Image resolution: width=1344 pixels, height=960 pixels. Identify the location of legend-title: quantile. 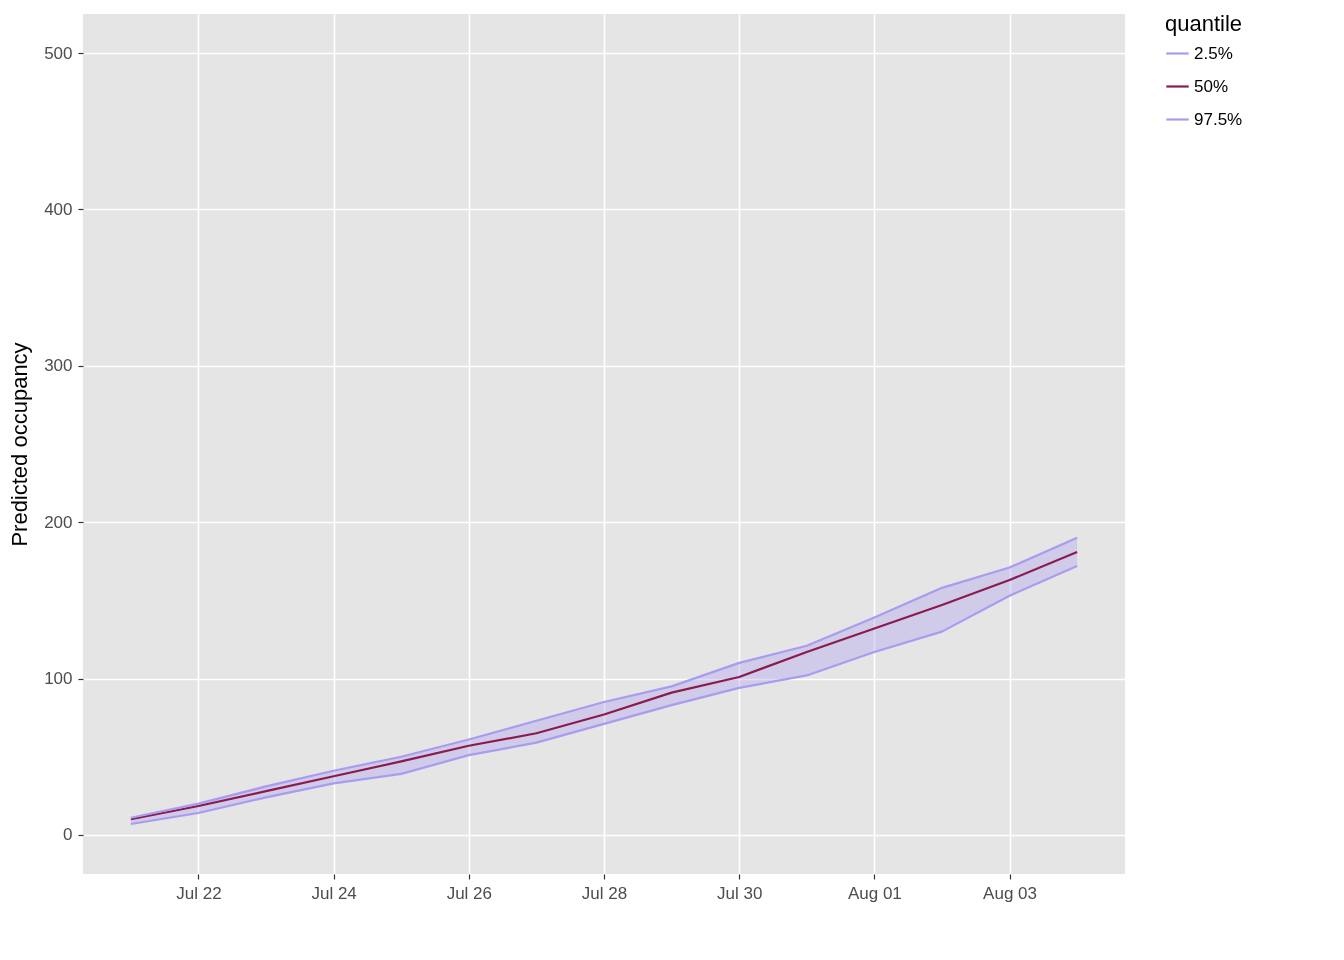
(1204, 23).